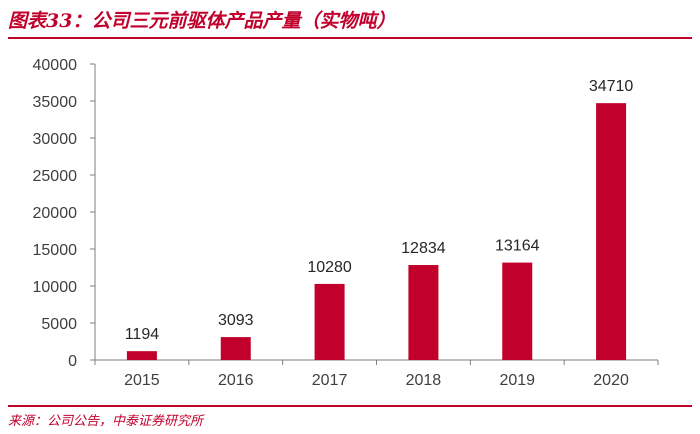 This screenshot has width=700, height=434. I want to click on data-label-2019: 13164, so click(517, 246).